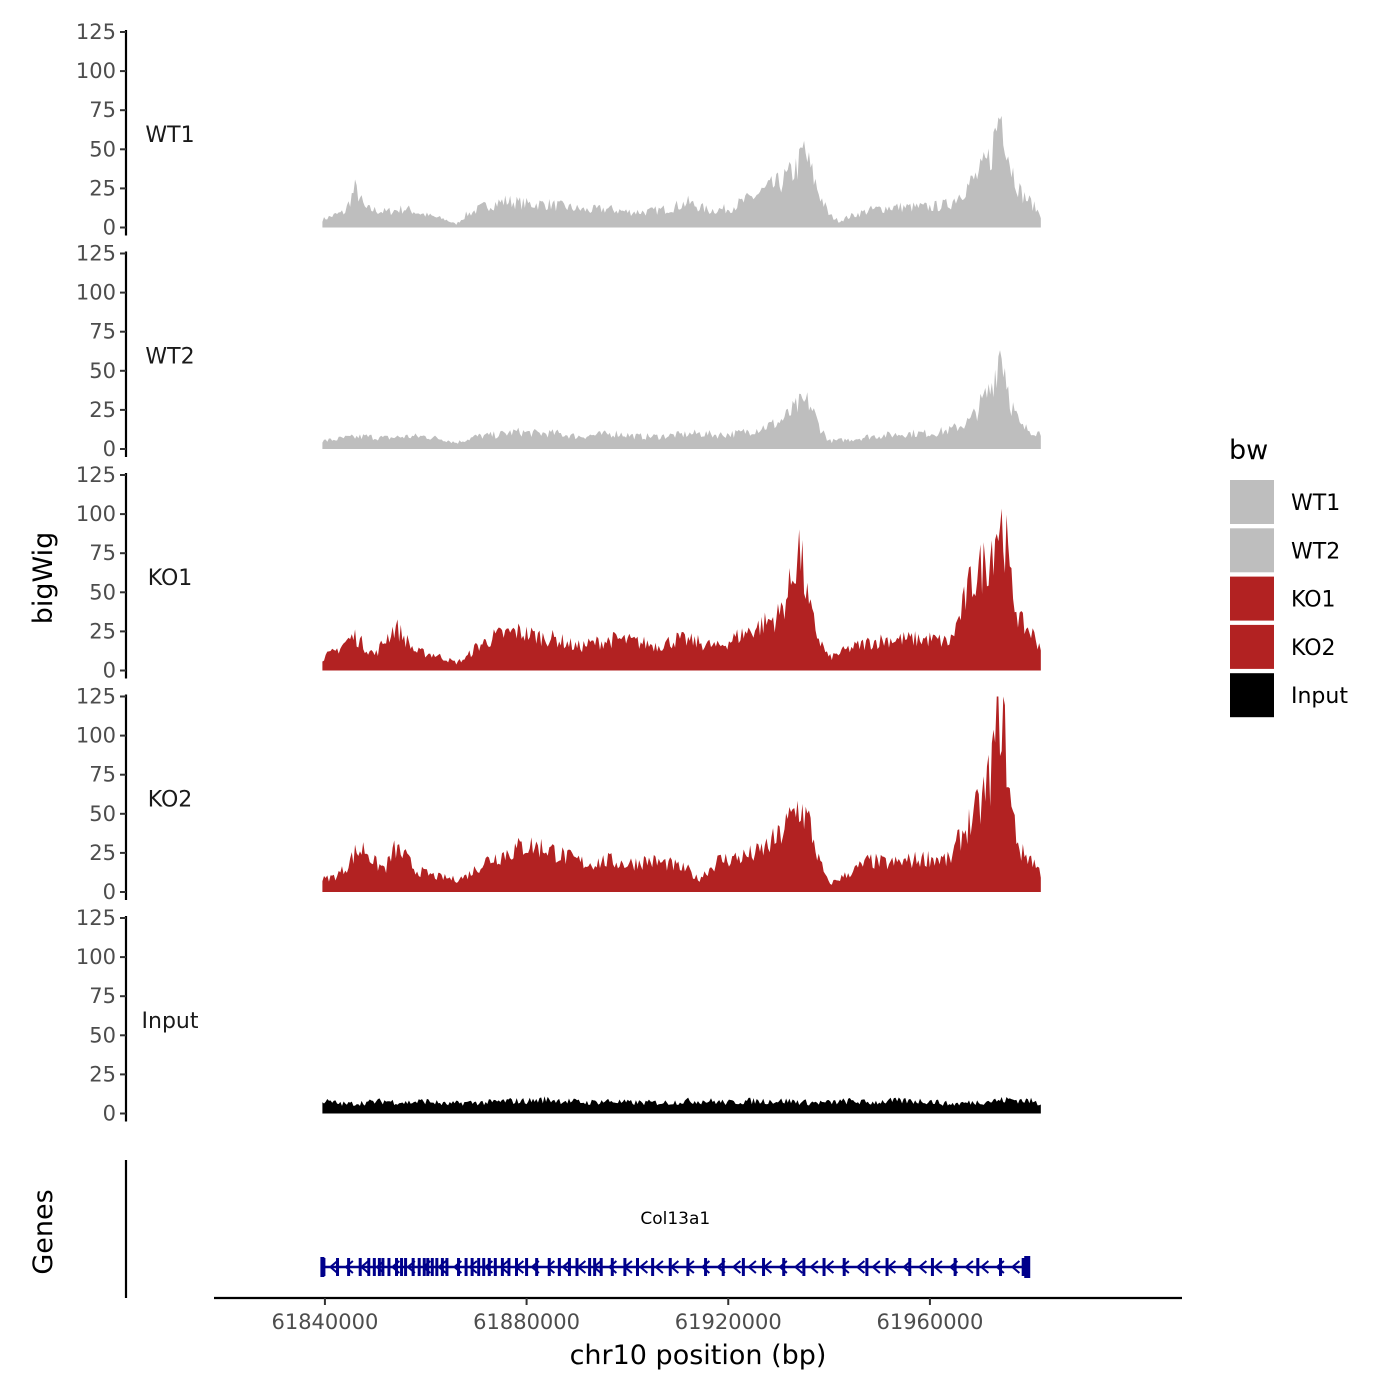  I want to click on legend-key-ko2, so click(1252, 646).